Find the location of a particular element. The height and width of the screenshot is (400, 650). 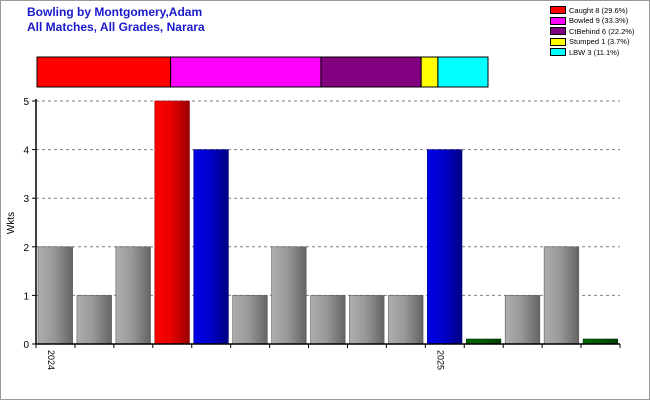

legend-item: CtBehind 6 (22.2%) is located at coordinates (592, 31).